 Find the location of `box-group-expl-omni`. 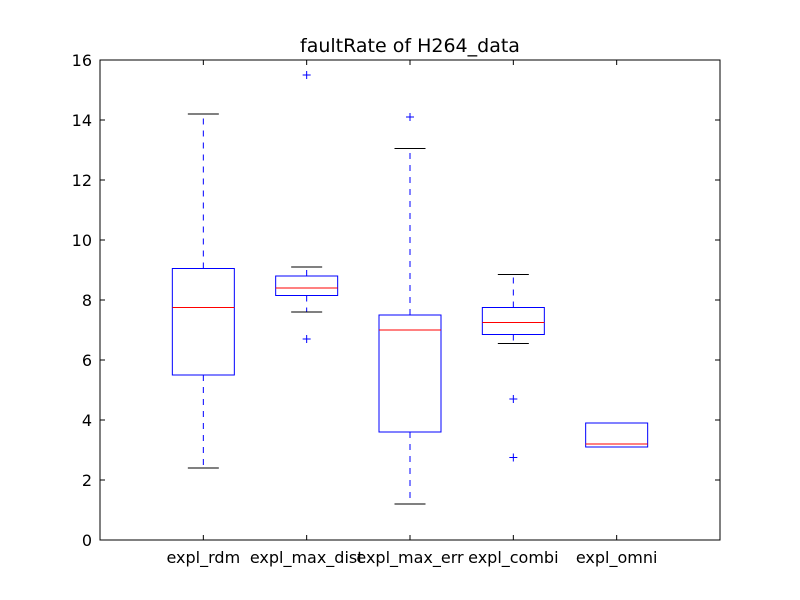

box-group-expl-omni is located at coordinates (617, 435).